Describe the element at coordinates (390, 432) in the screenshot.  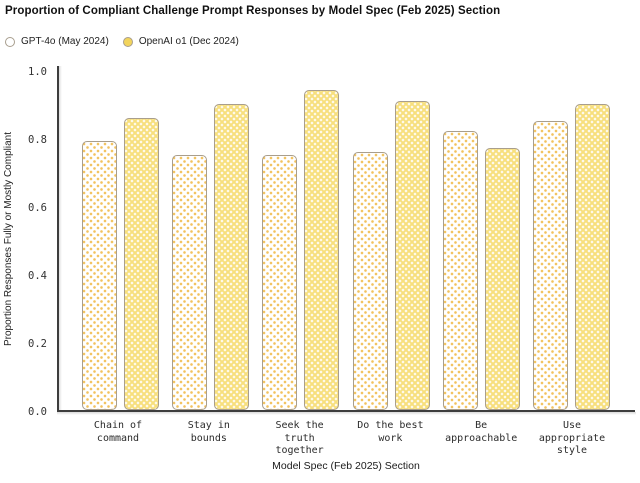
I see `category-label-do-the-best-work: Do the best work` at that location.